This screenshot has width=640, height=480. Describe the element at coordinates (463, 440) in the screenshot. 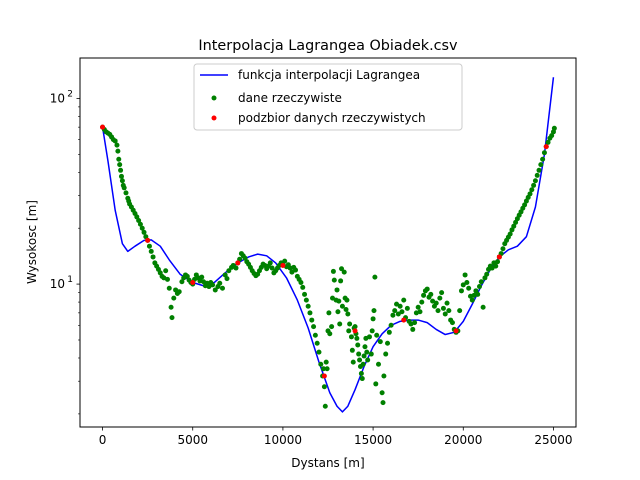

I see `x-tick-label: 20000` at that location.